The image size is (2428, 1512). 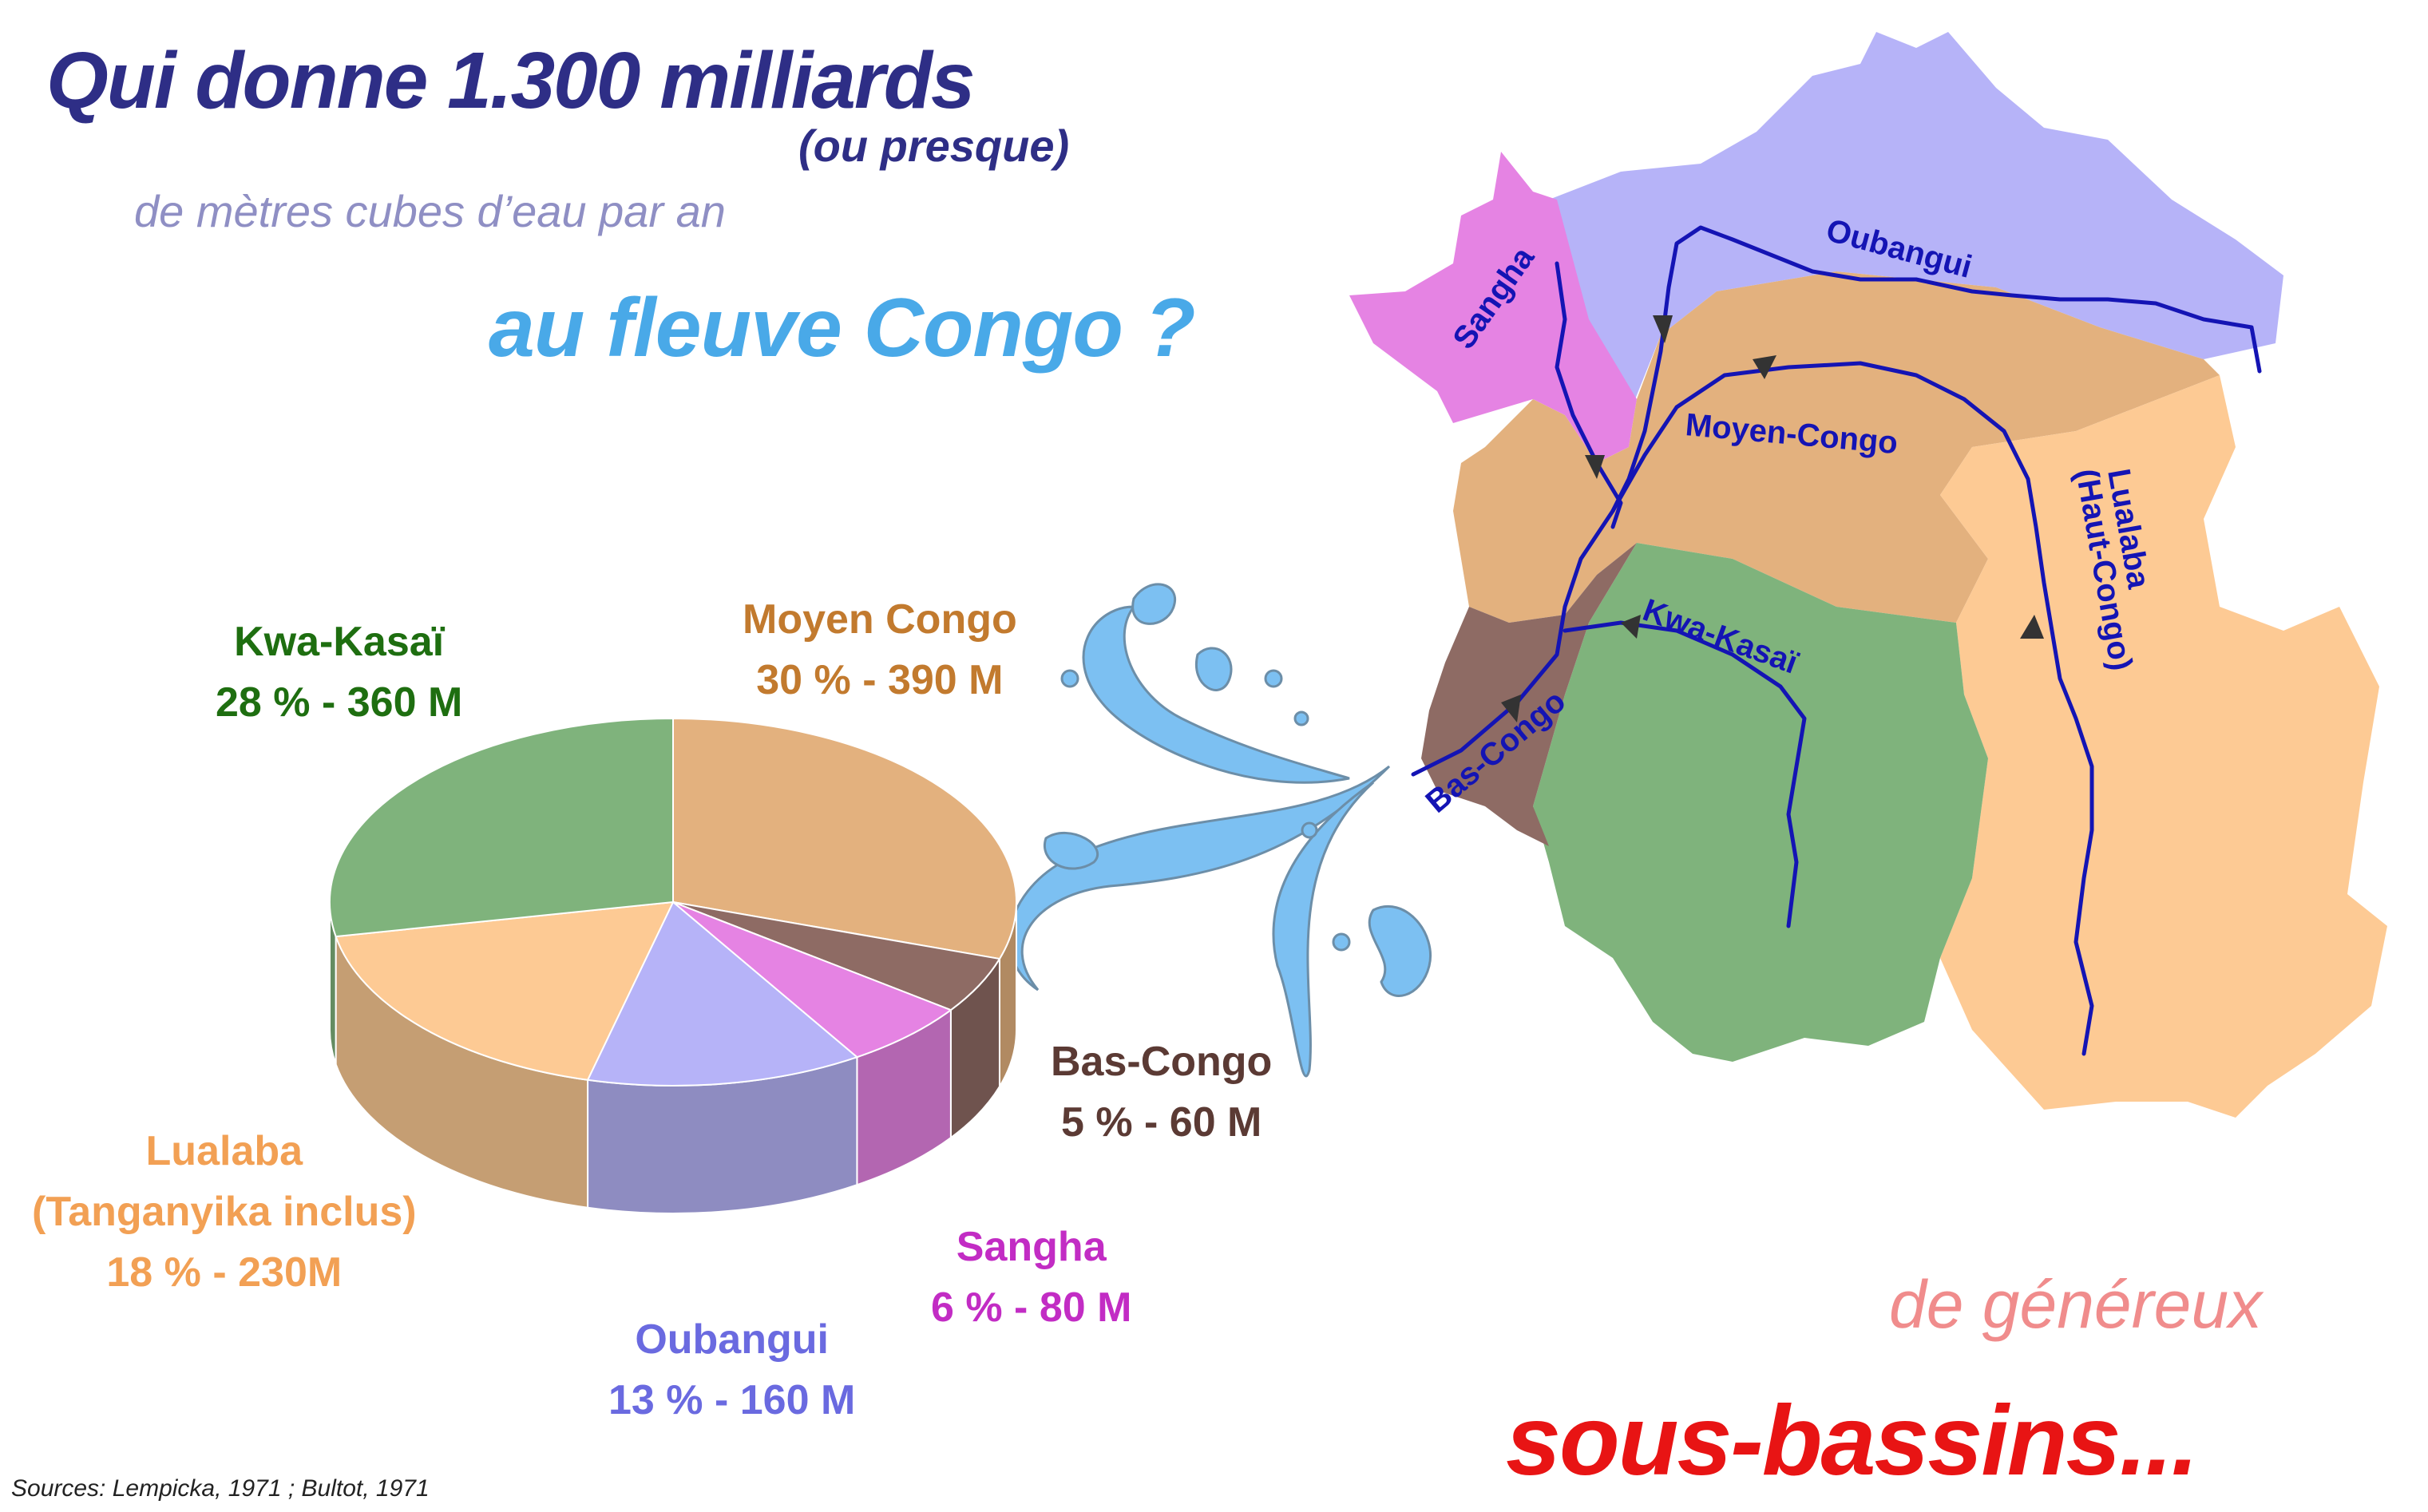 What do you see at coordinates (2163, 746) in the screenshot?
I see `map-region-lualaba` at bounding box center [2163, 746].